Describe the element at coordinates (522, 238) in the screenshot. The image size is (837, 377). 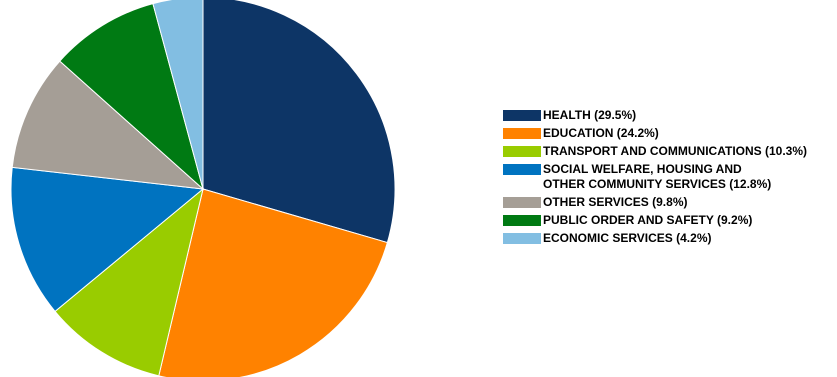
I see `legend-swatch-economic-services` at that location.